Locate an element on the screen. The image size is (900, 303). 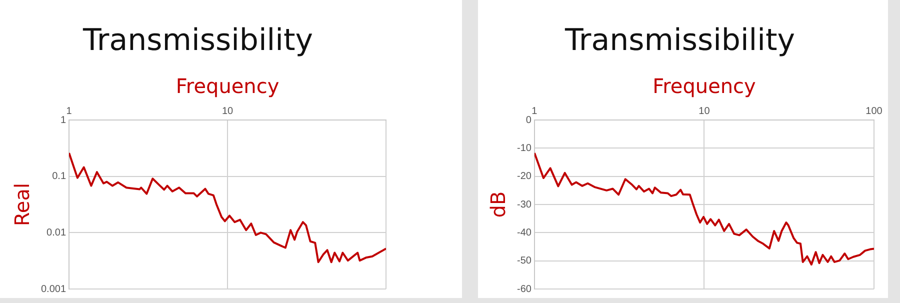
y-tick-label: -30 is located at coordinates (524, 204).